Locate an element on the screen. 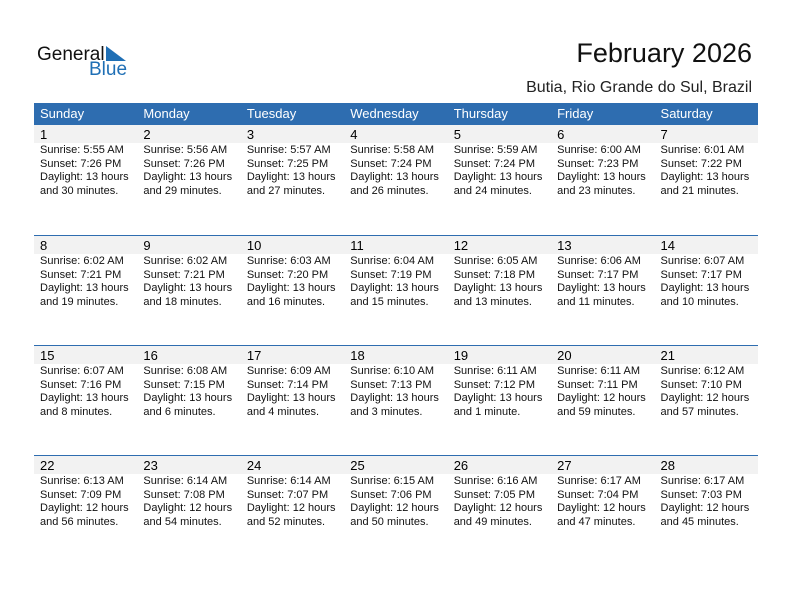 The height and width of the screenshot is (612, 792). location: Butia, Rio Grande do Sul, Brazil is located at coordinates (639, 87).